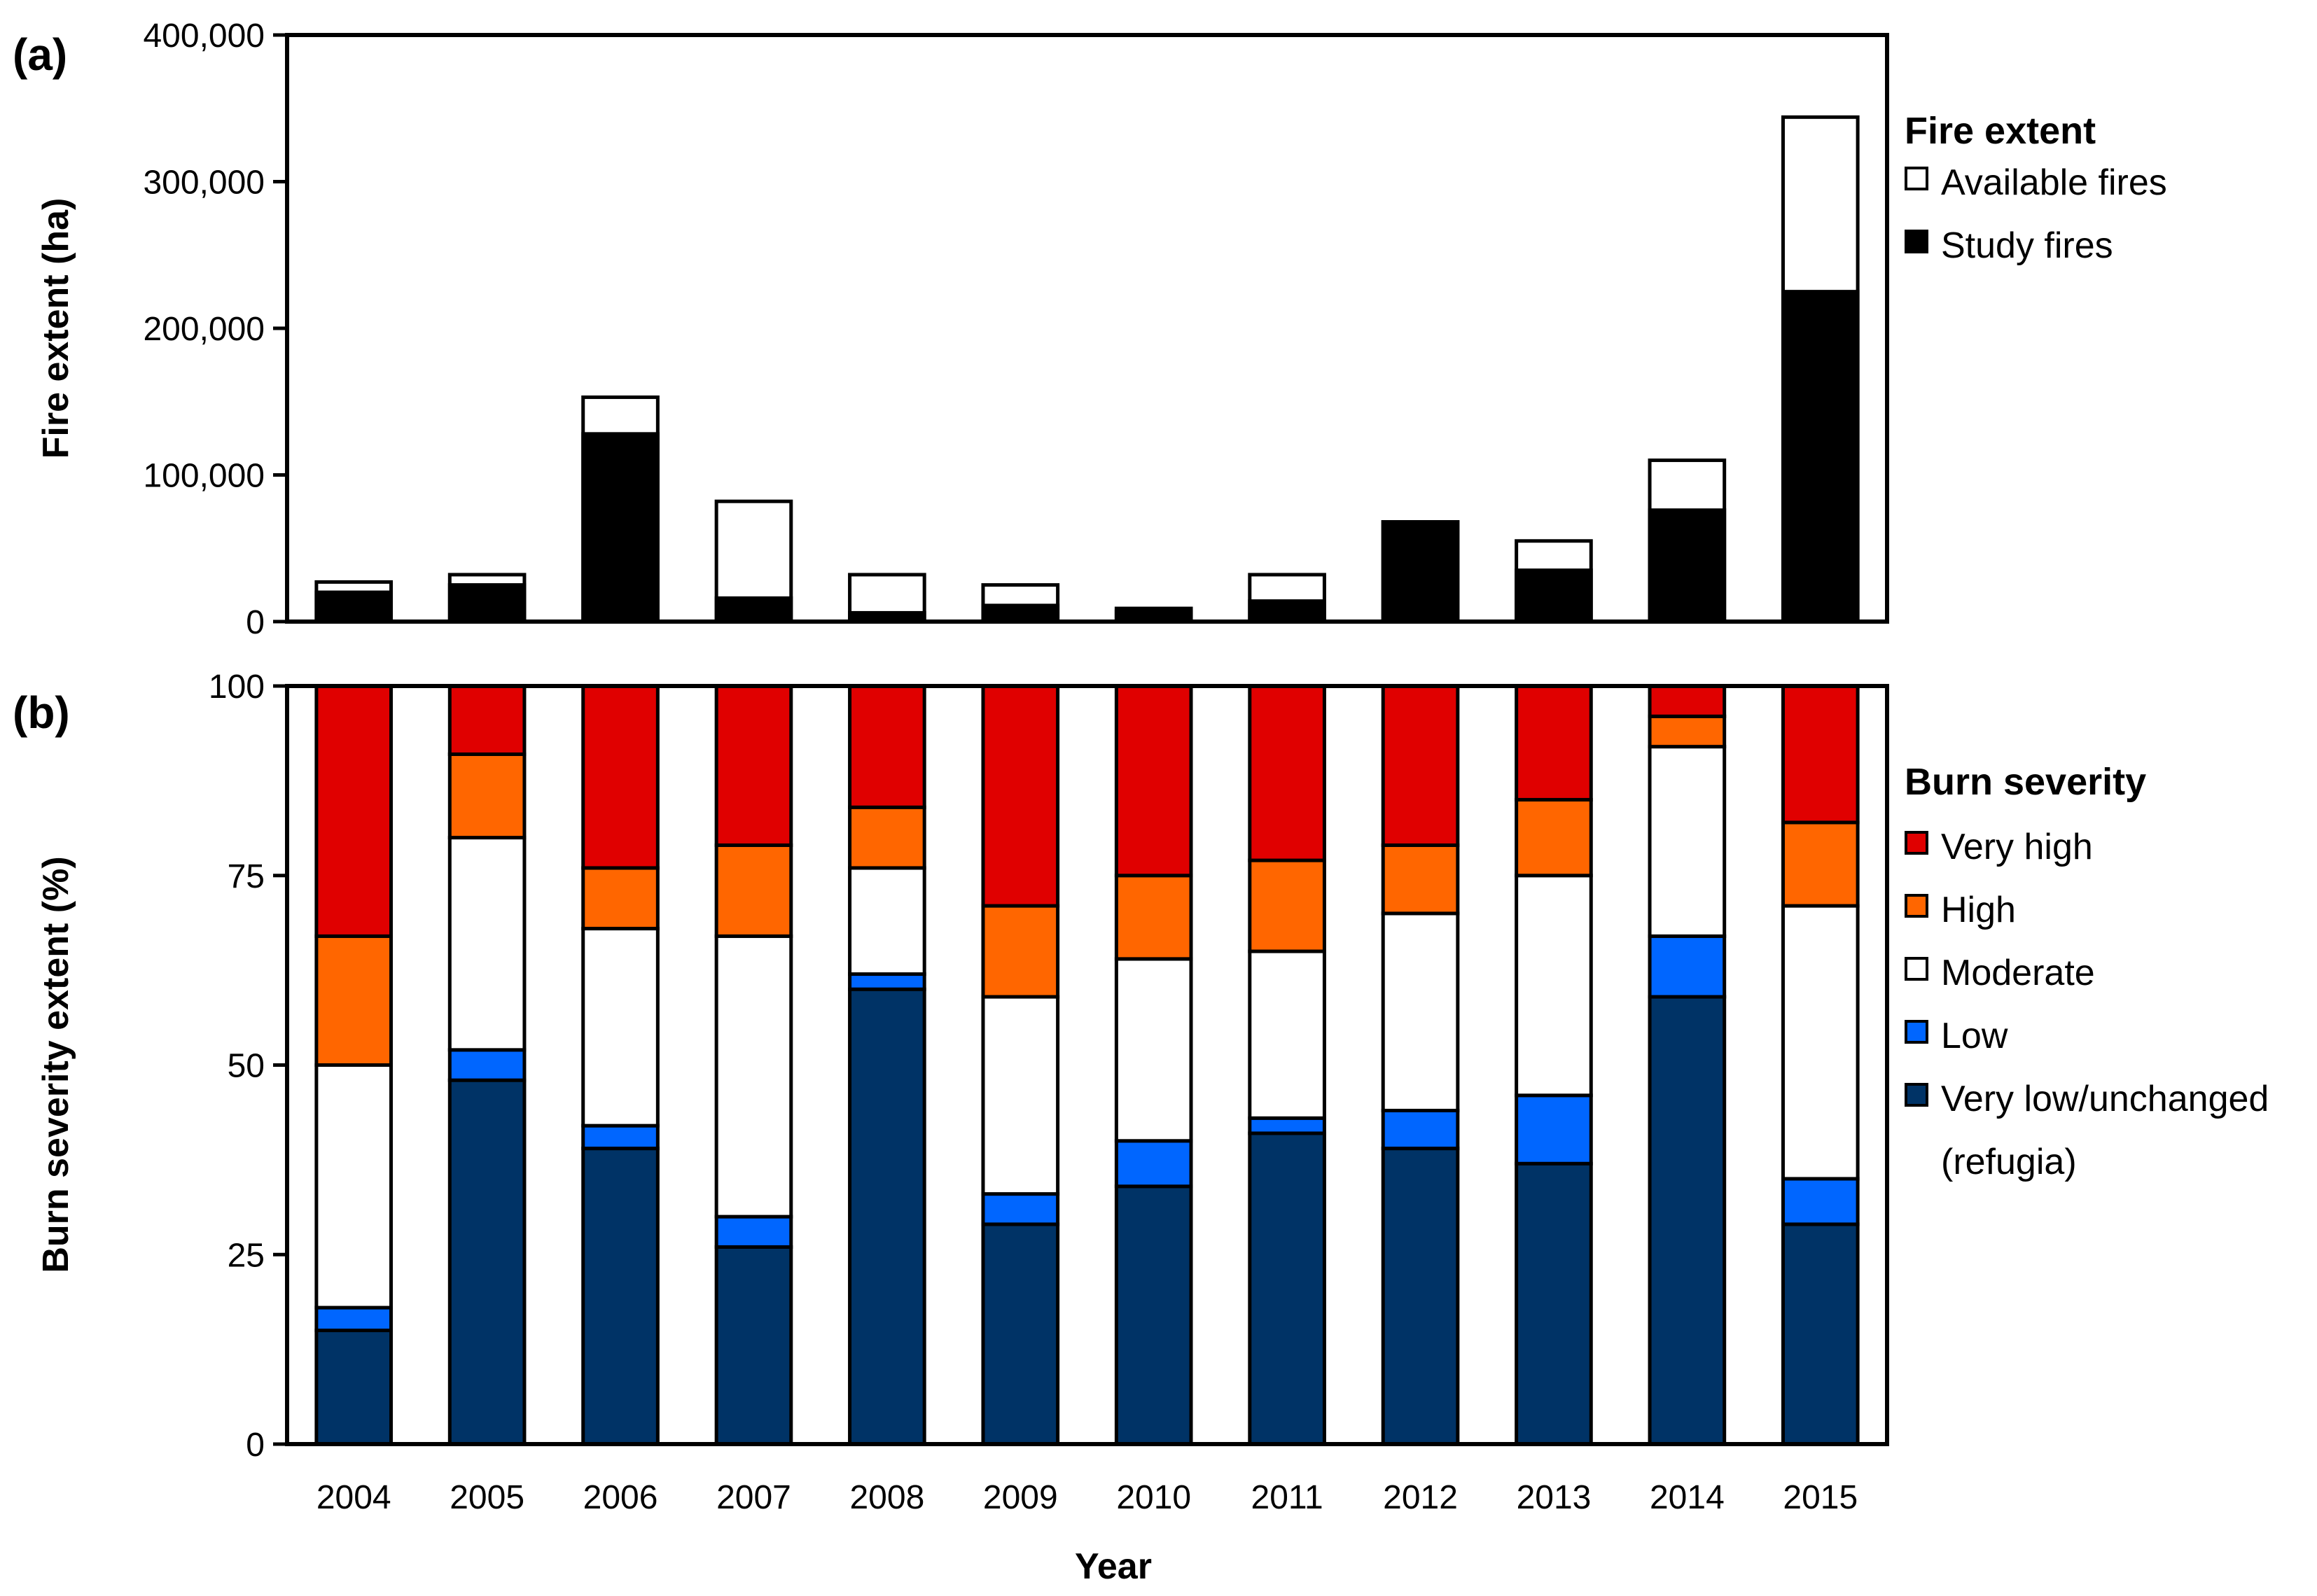  Describe the element at coordinates (2025, 782) in the screenshot. I see `panel-b-legend-title: Burn severity` at that location.